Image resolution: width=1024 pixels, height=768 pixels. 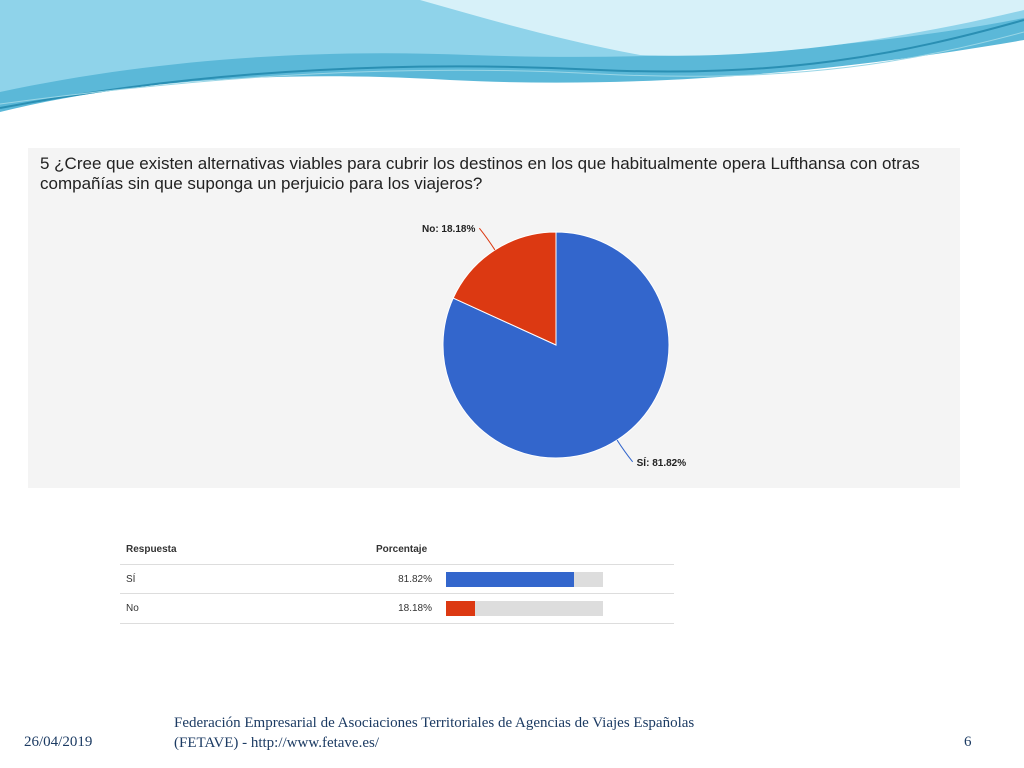 I want to click on row-percent: 81.82%, so click(x=415, y=579).